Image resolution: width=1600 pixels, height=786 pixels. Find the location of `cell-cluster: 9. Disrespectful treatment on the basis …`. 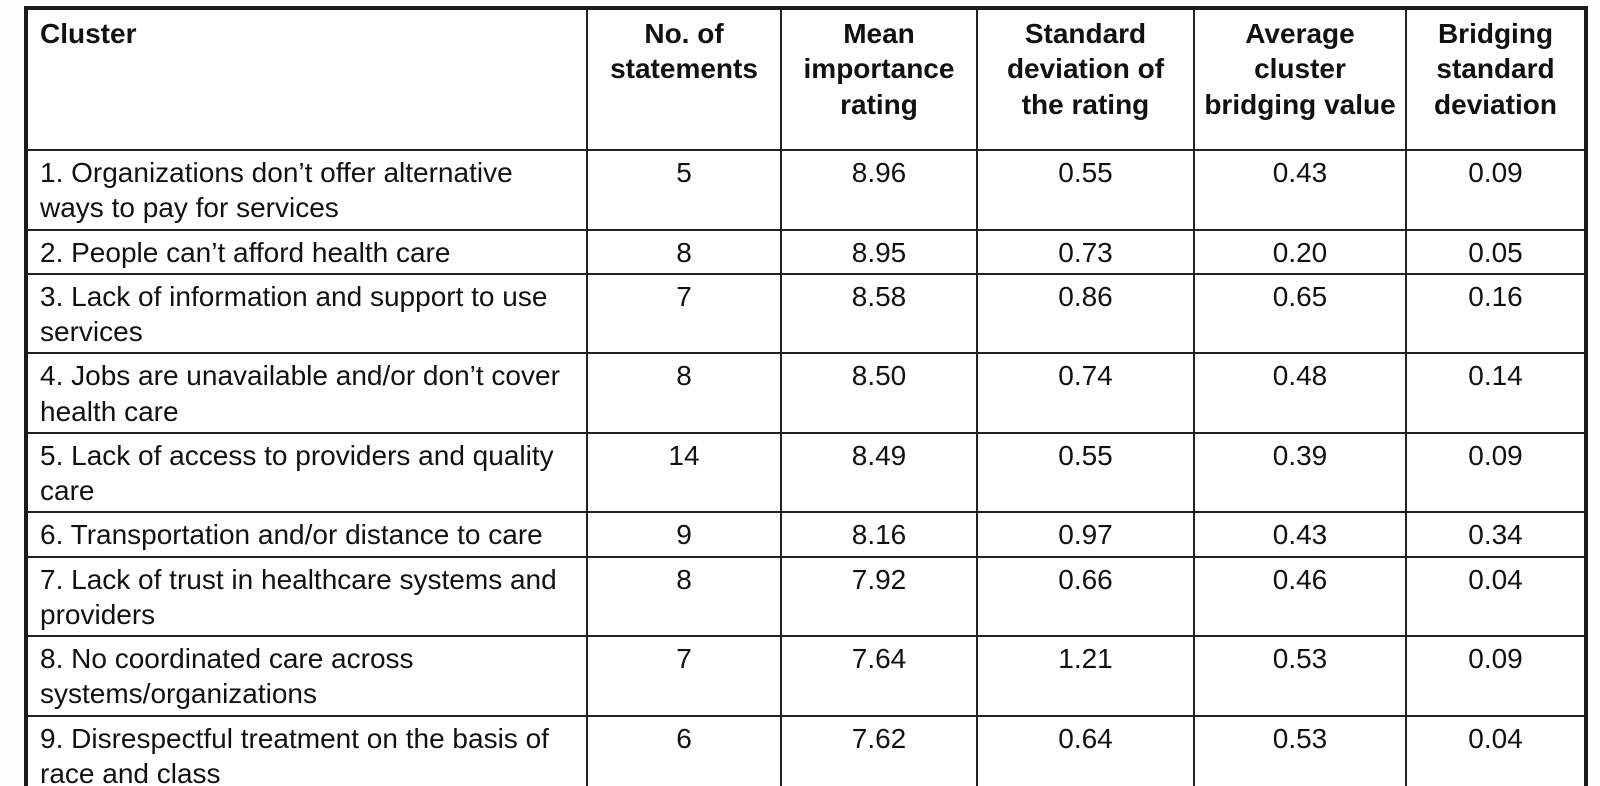

cell-cluster: 9. Disrespectful treatment on the basis … is located at coordinates (306, 750).